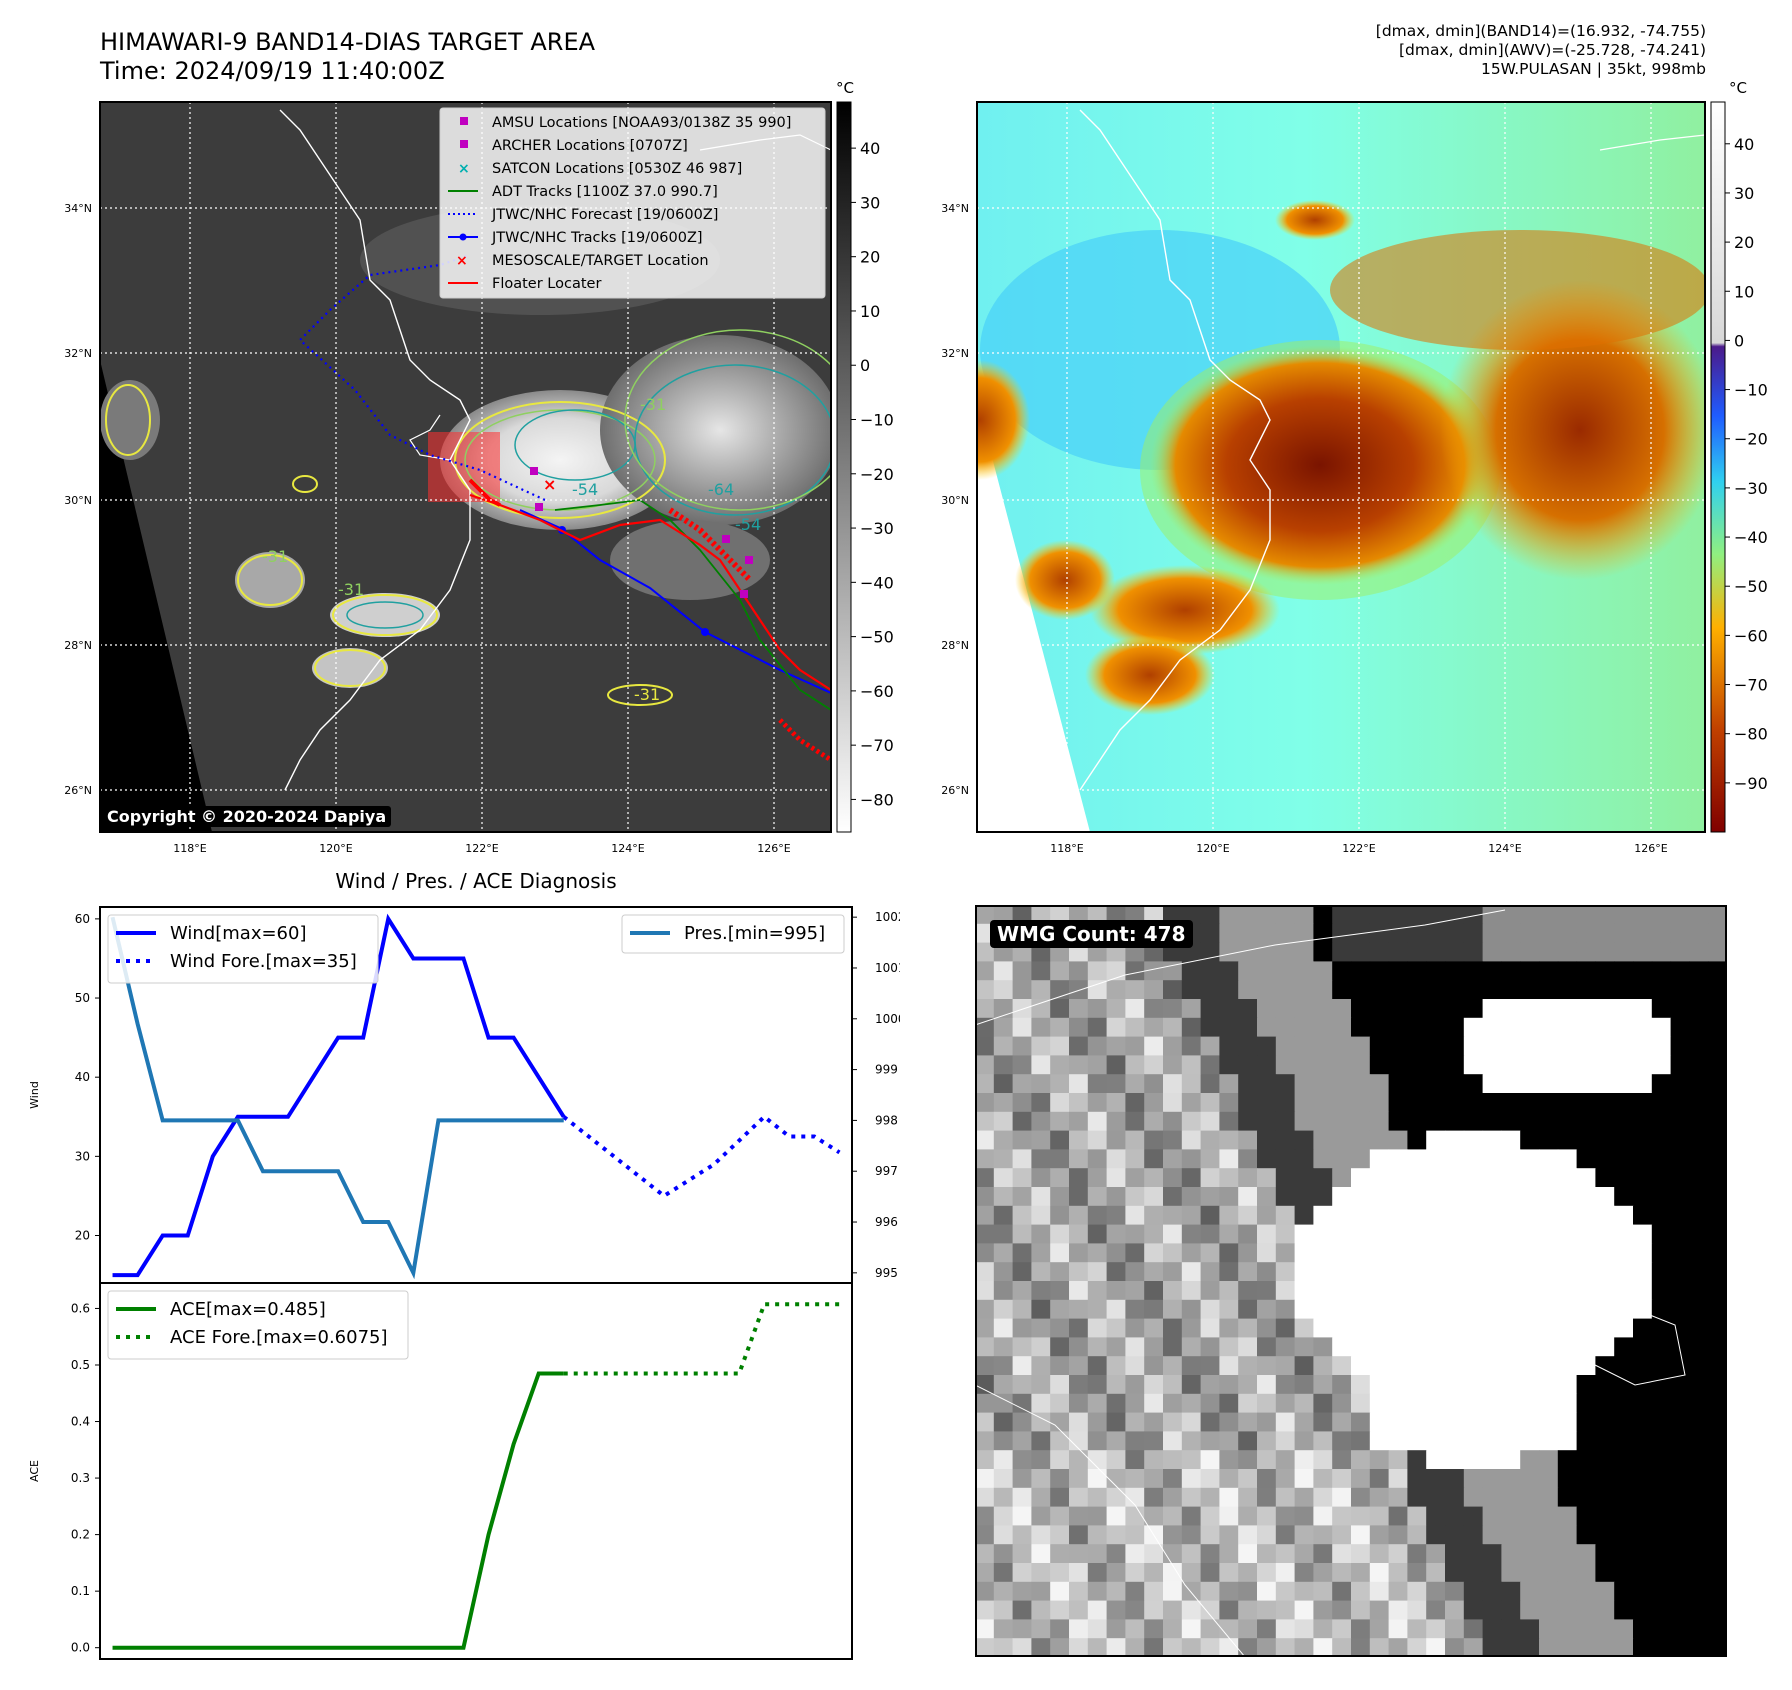 This screenshot has width=1792, height=1690. Describe the element at coordinates (877, 799) in the screenshot. I see `colorbar-tick-label: −80` at that location.